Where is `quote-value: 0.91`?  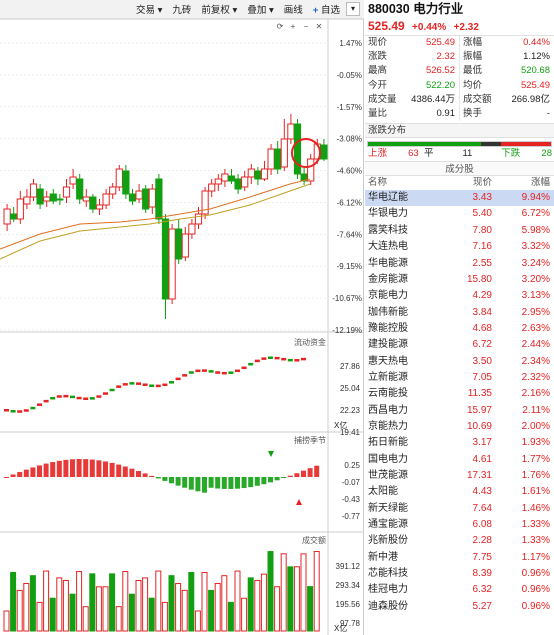
quote-value: 0.91 is located at coordinates (446, 113).